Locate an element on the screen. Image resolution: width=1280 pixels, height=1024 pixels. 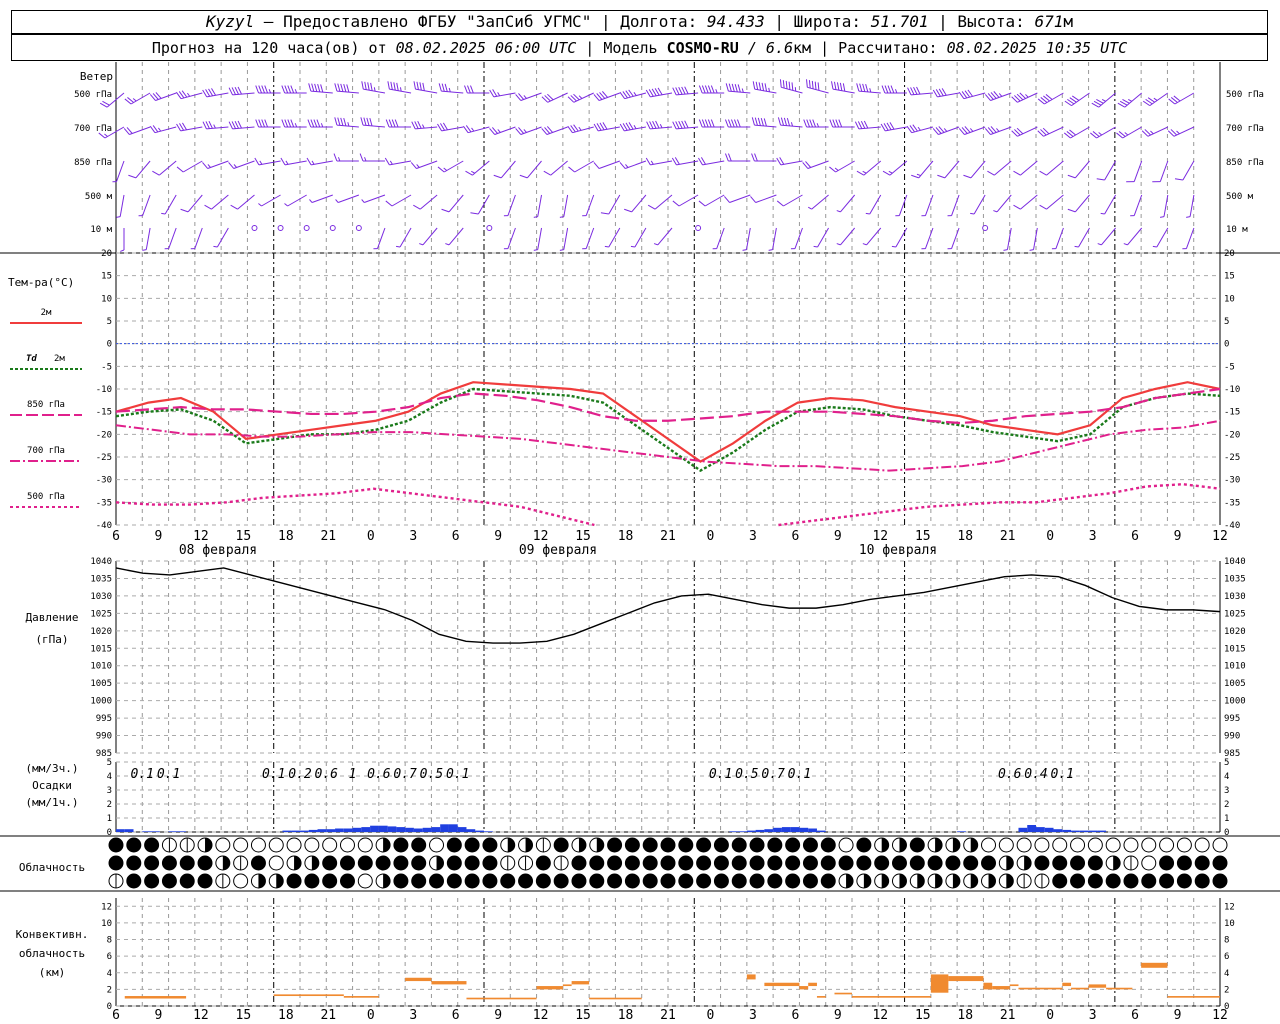
conv-xtick: 15 is located at coordinates (244, 1015).